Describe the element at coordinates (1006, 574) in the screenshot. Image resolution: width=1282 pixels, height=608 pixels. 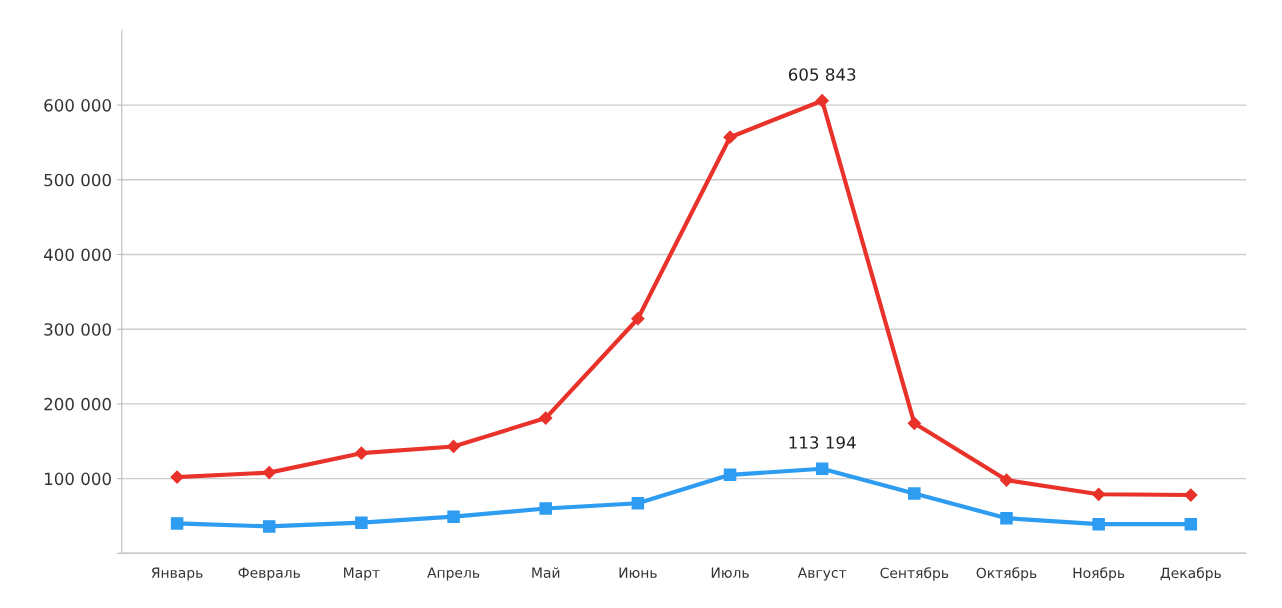
I see `x-tick-label: Октябрь` at that location.